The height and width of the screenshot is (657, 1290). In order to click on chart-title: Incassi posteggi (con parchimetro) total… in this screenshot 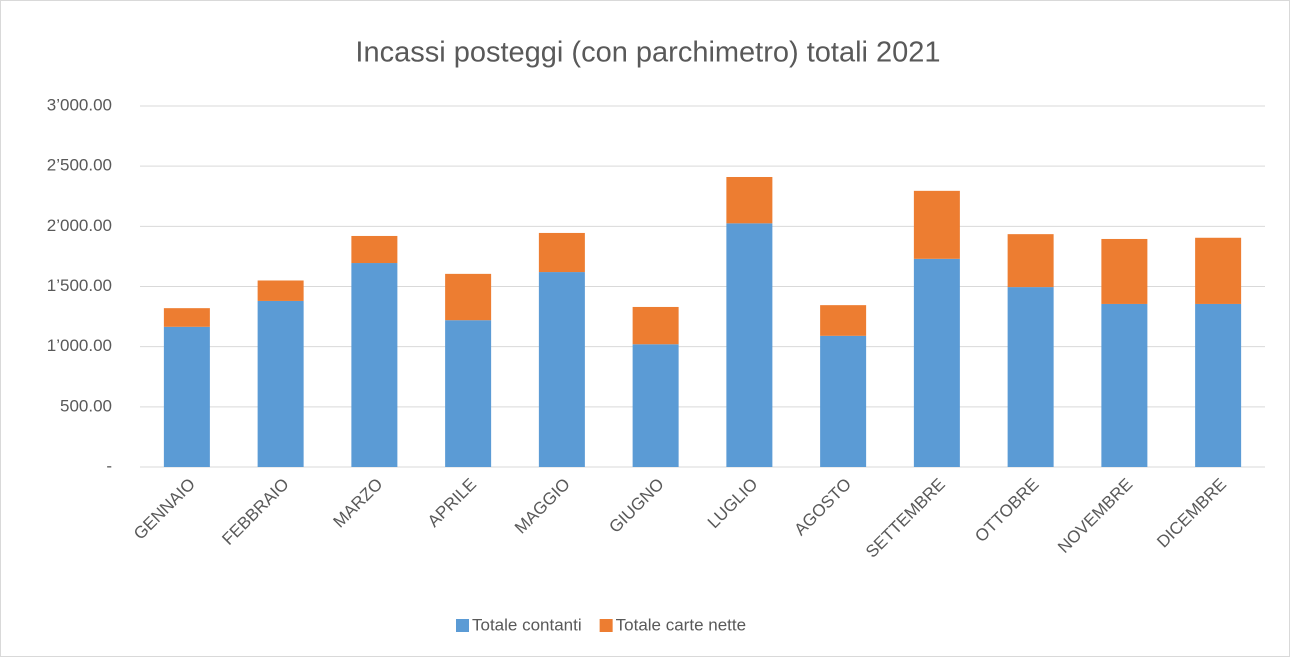, I will do `click(647, 53)`.